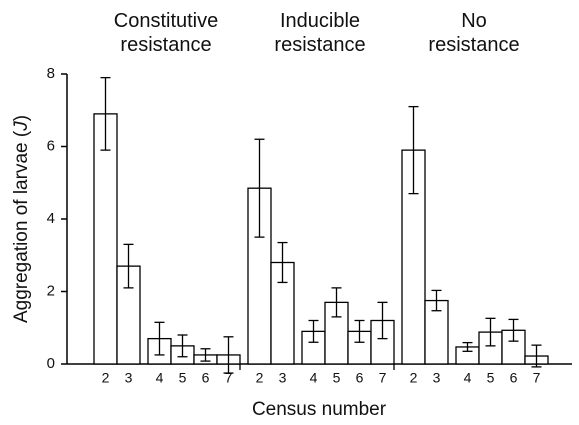 The width and height of the screenshot is (579, 425). Describe the element at coordinates (320, 21) in the screenshot. I see `group-title-line: Inducible` at that location.